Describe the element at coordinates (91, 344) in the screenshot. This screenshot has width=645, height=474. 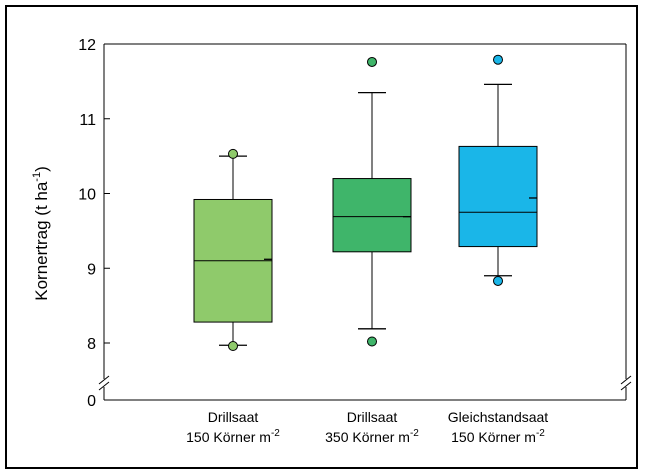
I see `y-tick-label: 8` at that location.